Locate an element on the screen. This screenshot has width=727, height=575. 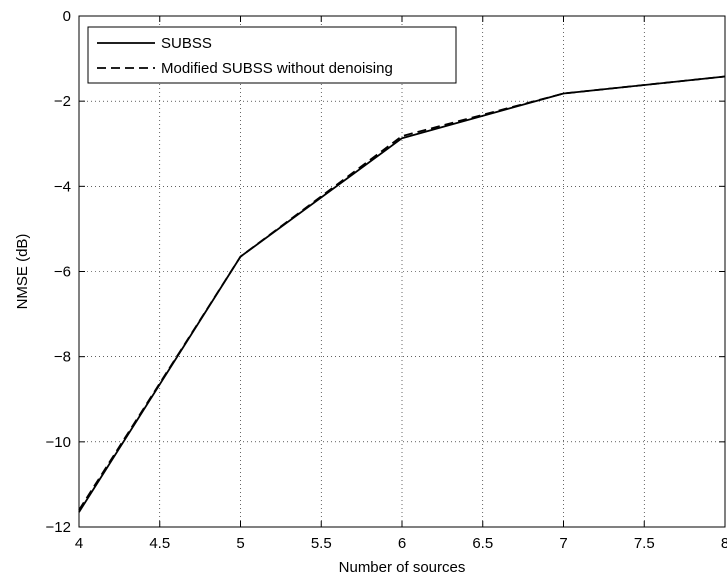
x-tick-label: 7 is located at coordinates (563, 543).